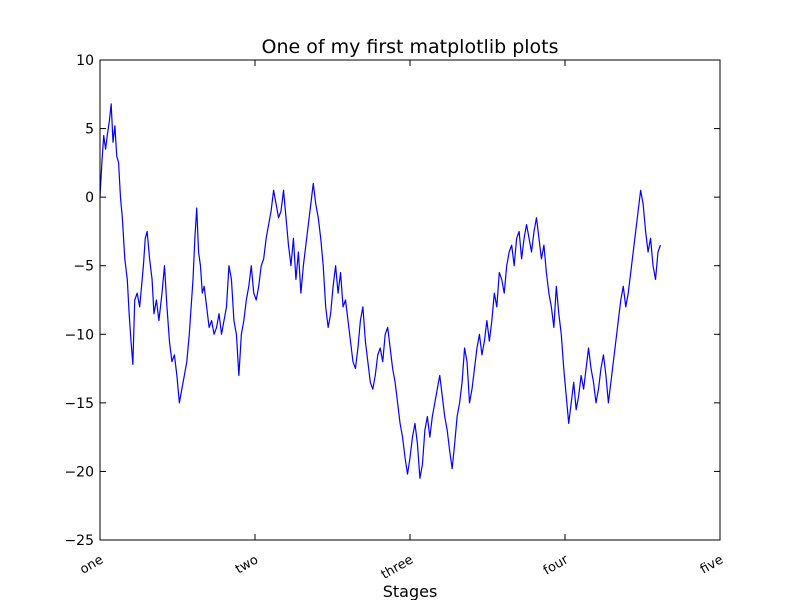 The image size is (800, 600). Describe the element at coordinates (92, 564) in the screenshot. I see `x-tick-label: one` at that location.